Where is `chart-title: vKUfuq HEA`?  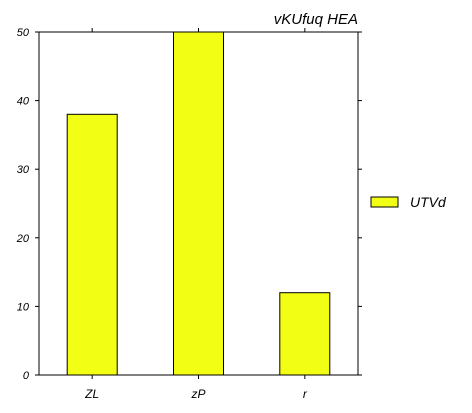 chart-title: vKUfuq HEA is located at coordinates (316, 19).